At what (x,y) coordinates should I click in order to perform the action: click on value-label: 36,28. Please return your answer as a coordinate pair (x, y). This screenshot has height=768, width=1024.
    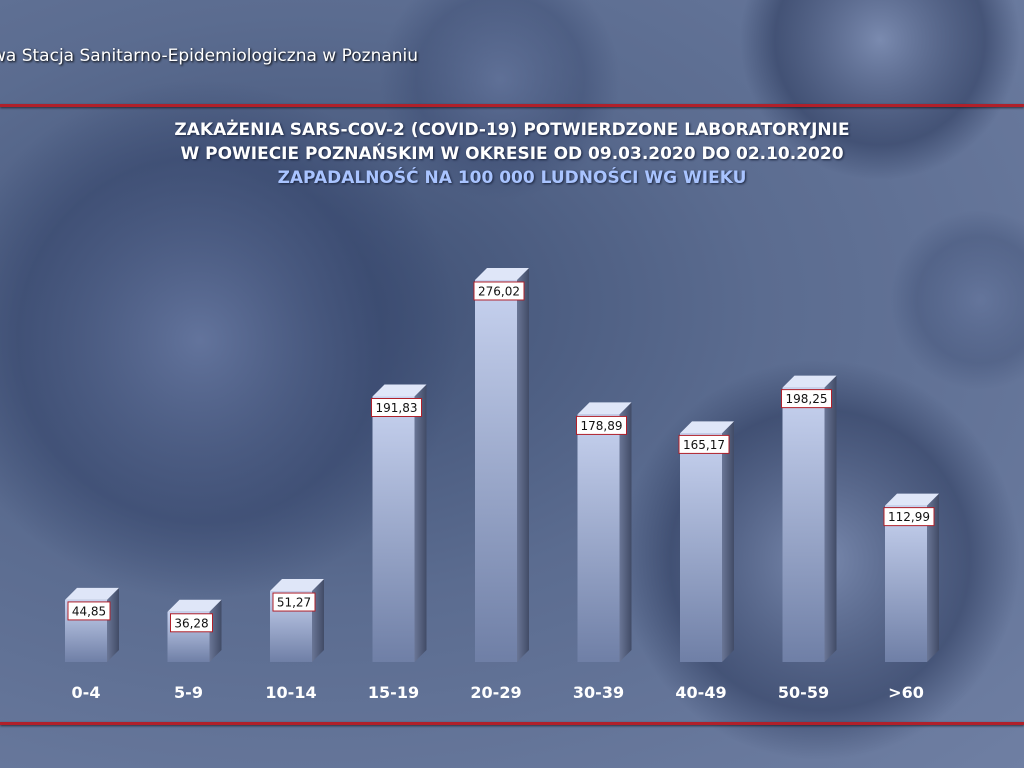
    Looking at the image, I should click on (191, 623).